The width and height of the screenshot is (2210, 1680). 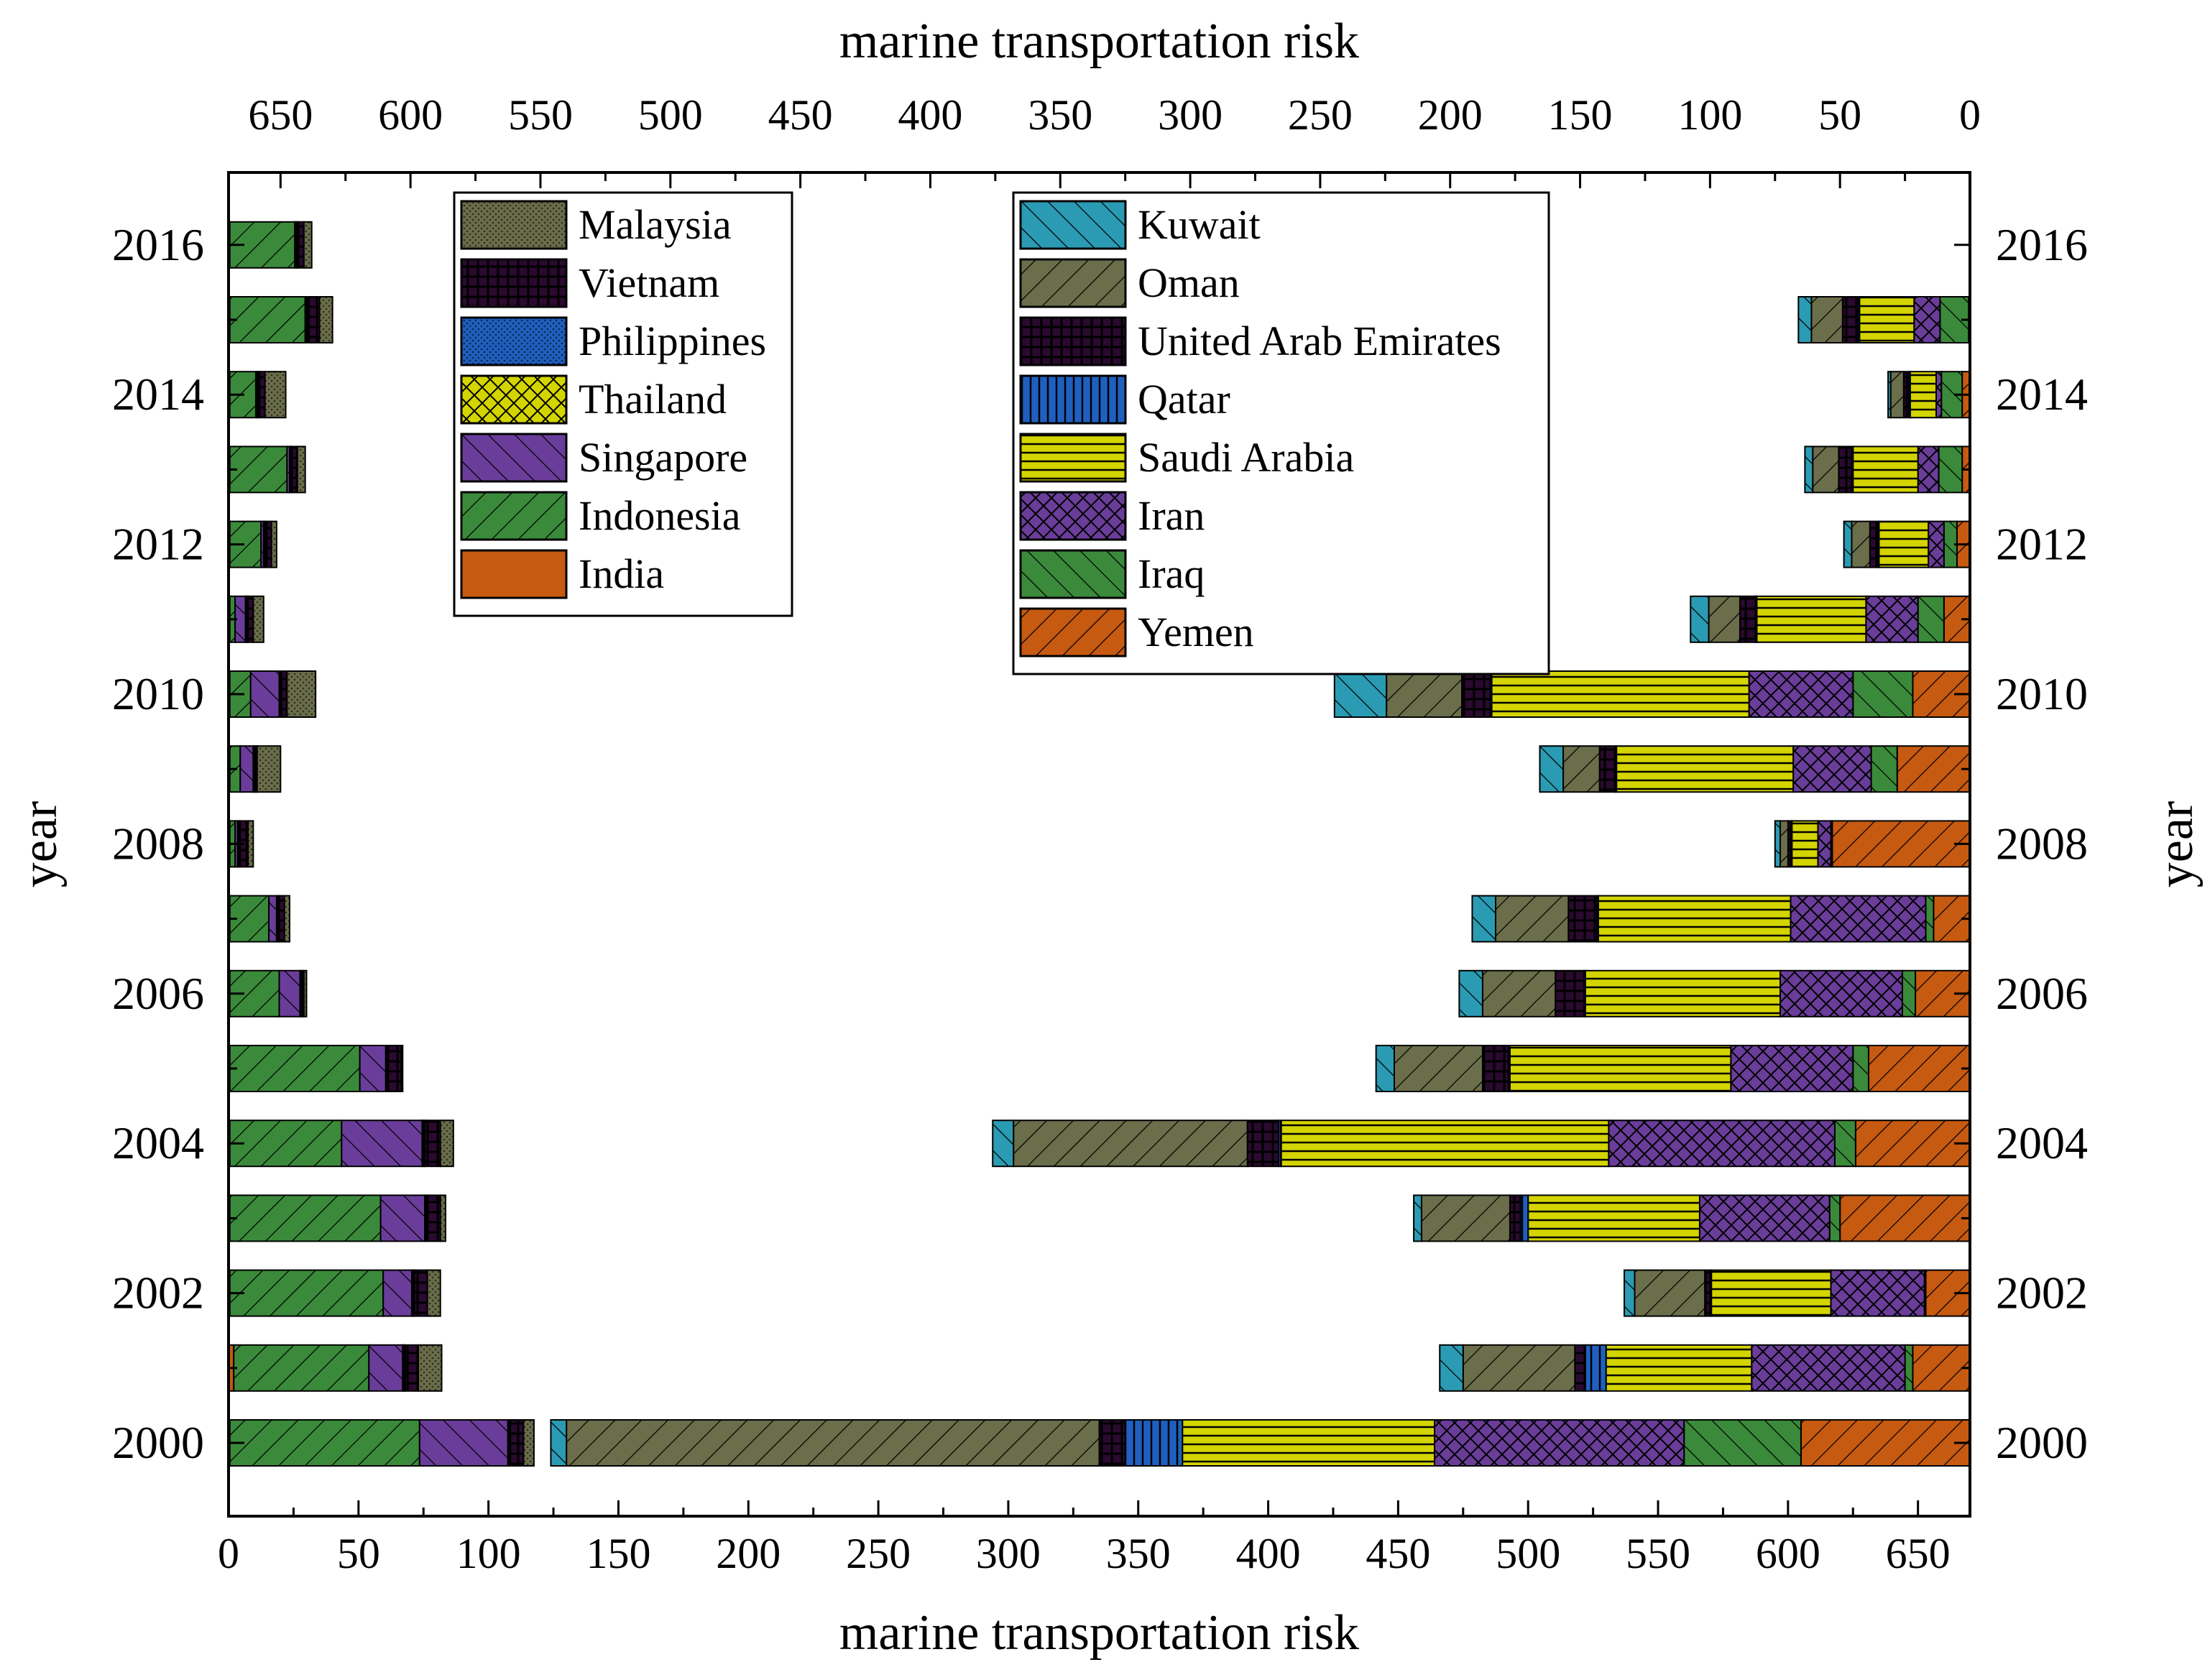 What do you see at coordinates (1905, 1218) in the screenshot?
I see `bar-right-yemen-2003` at bounding box center [1905, 1218].